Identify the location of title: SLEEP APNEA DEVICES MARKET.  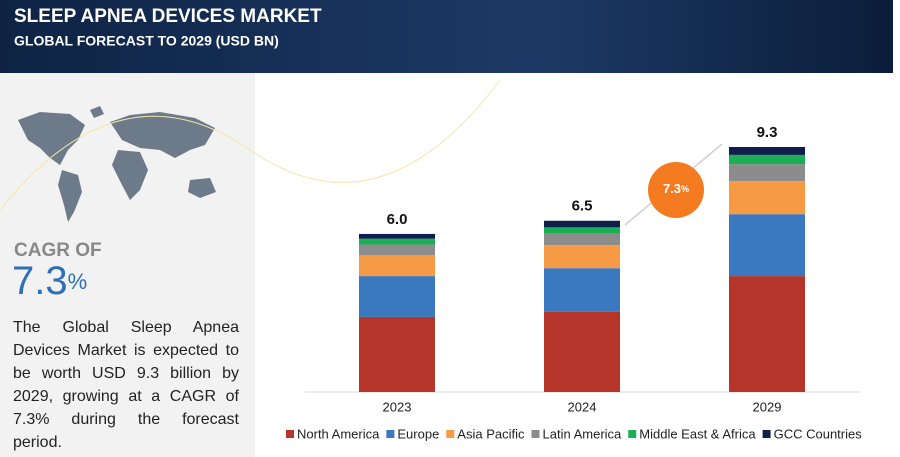
(168, 16).